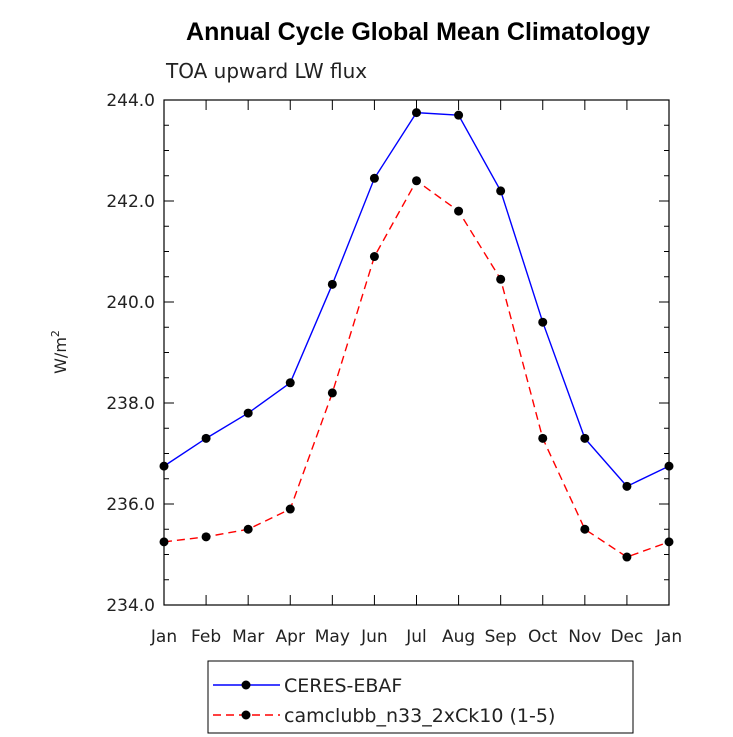 The width and height of the screenshot is (733, 737). I want to click on x-tick-label: Mar, so click(248, 637).